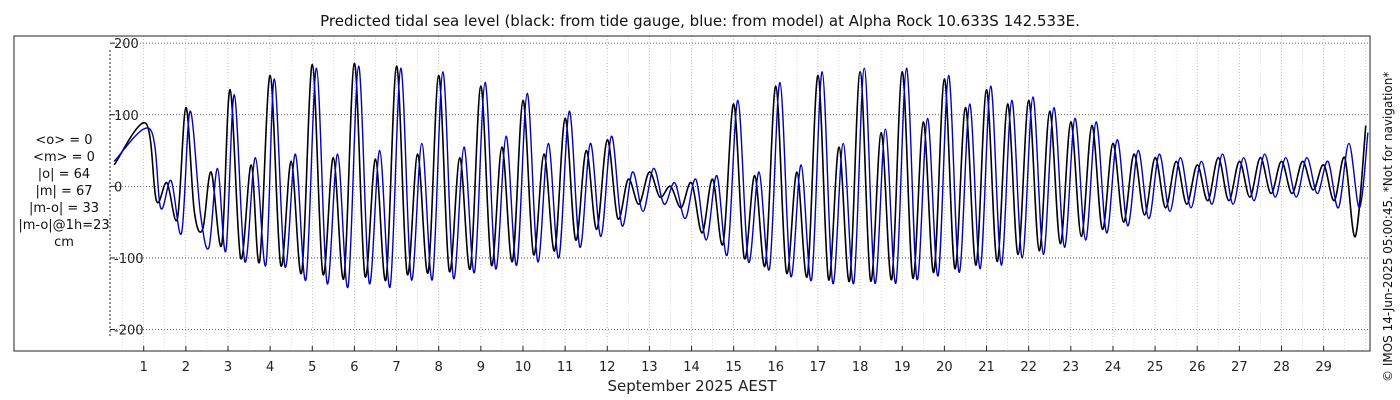 This screenshot has width=1400, height=400. Describe the element at coordinates (1071, 367) in the screenshot. I see `x-tick-label: 23` at that location.